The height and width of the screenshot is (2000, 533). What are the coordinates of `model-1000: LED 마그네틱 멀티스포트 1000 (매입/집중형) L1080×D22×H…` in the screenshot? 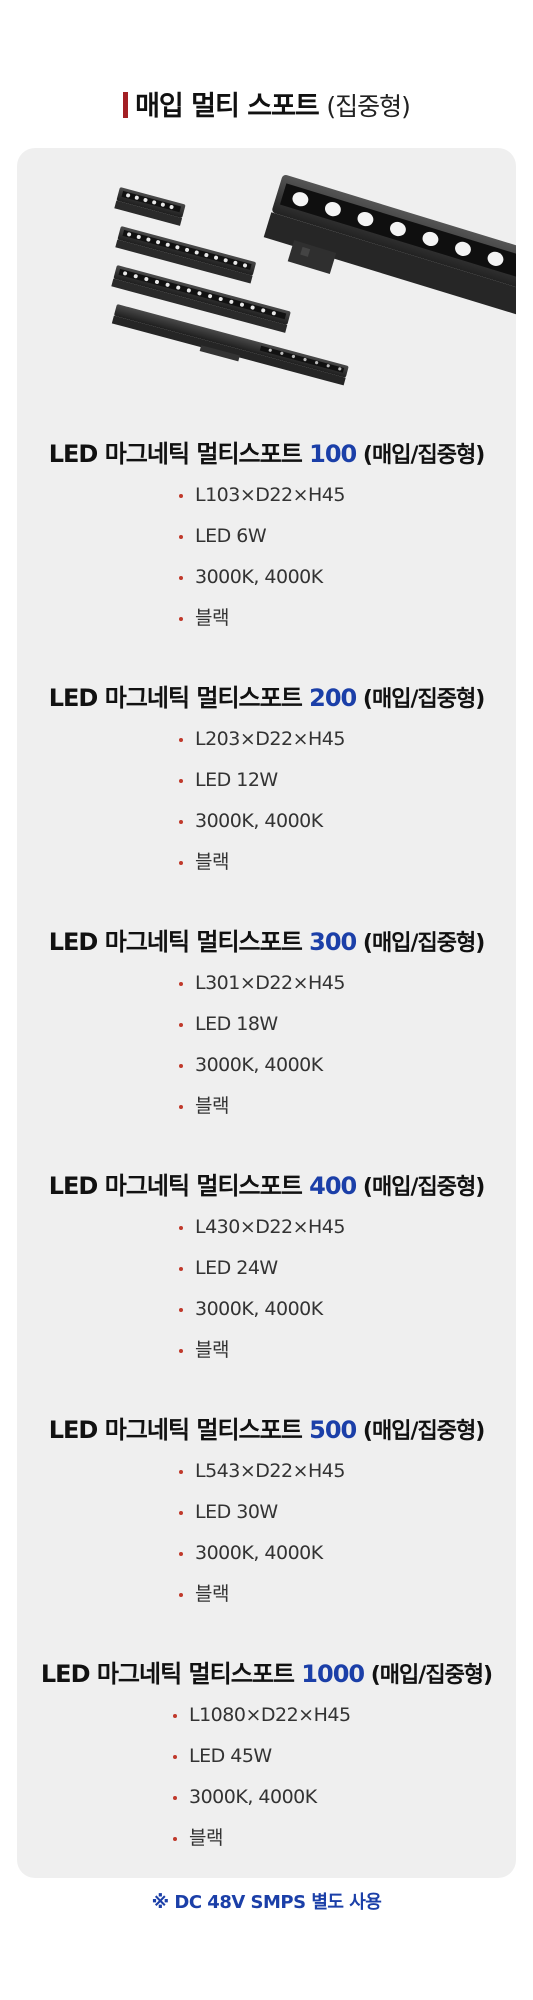 It's located at (266, 1756).